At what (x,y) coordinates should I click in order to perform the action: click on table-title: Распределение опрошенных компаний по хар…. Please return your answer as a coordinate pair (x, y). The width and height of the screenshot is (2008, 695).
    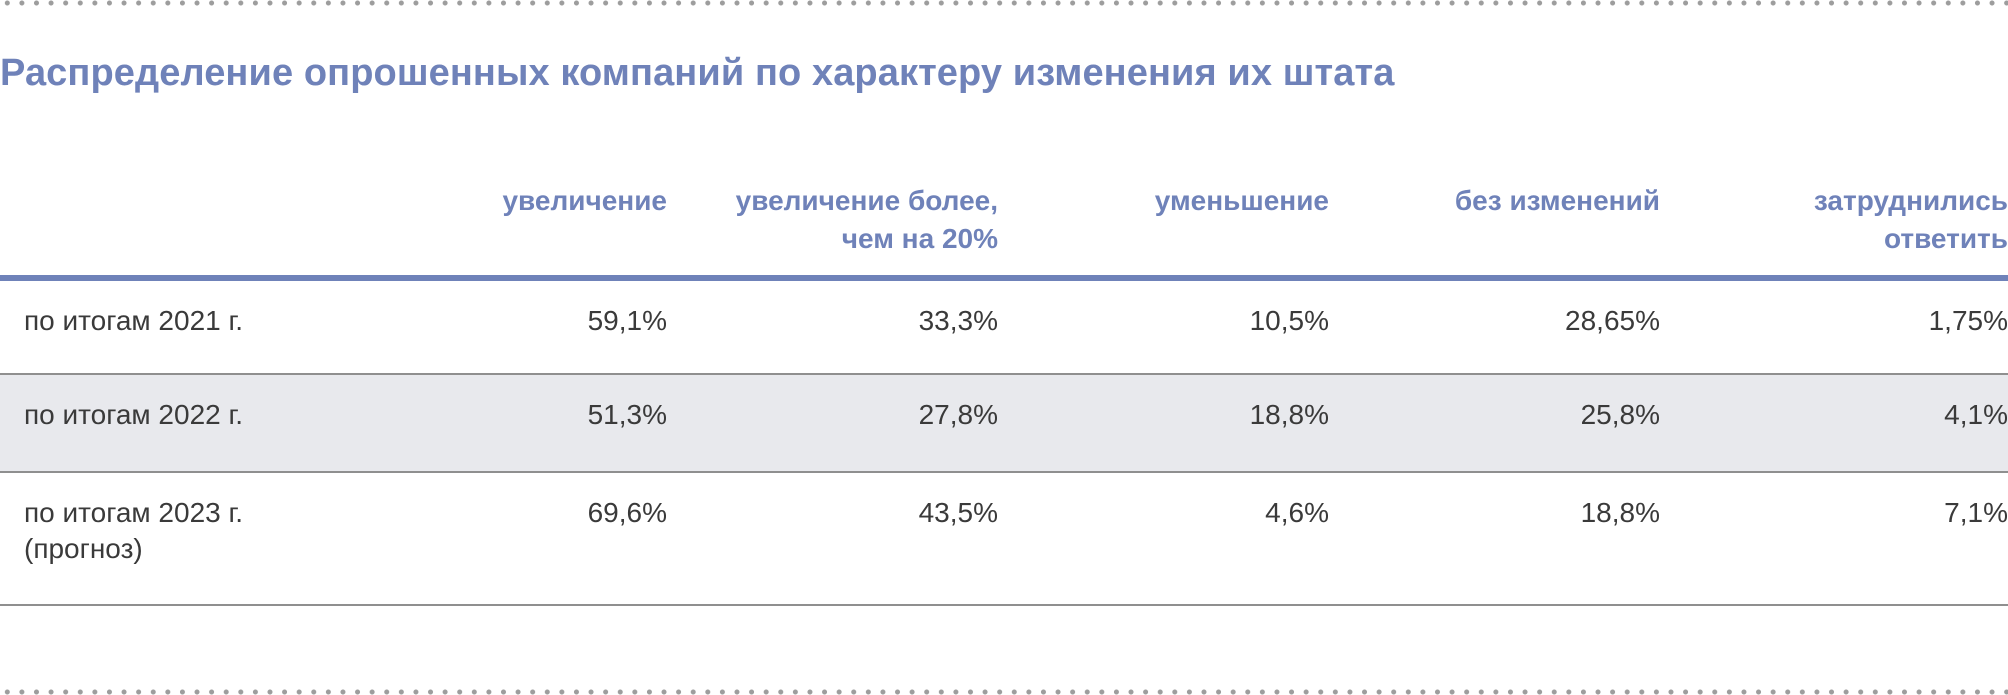
    Looking at the image, I should click on (697, 73).